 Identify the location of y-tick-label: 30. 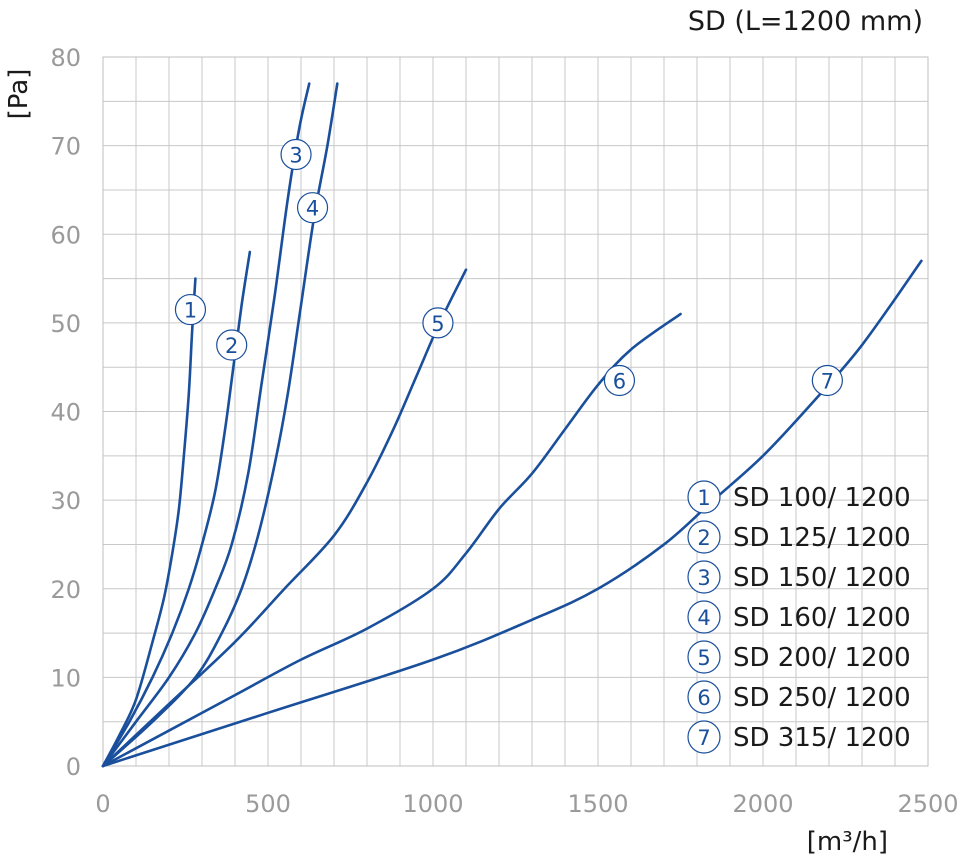
(65, 501).